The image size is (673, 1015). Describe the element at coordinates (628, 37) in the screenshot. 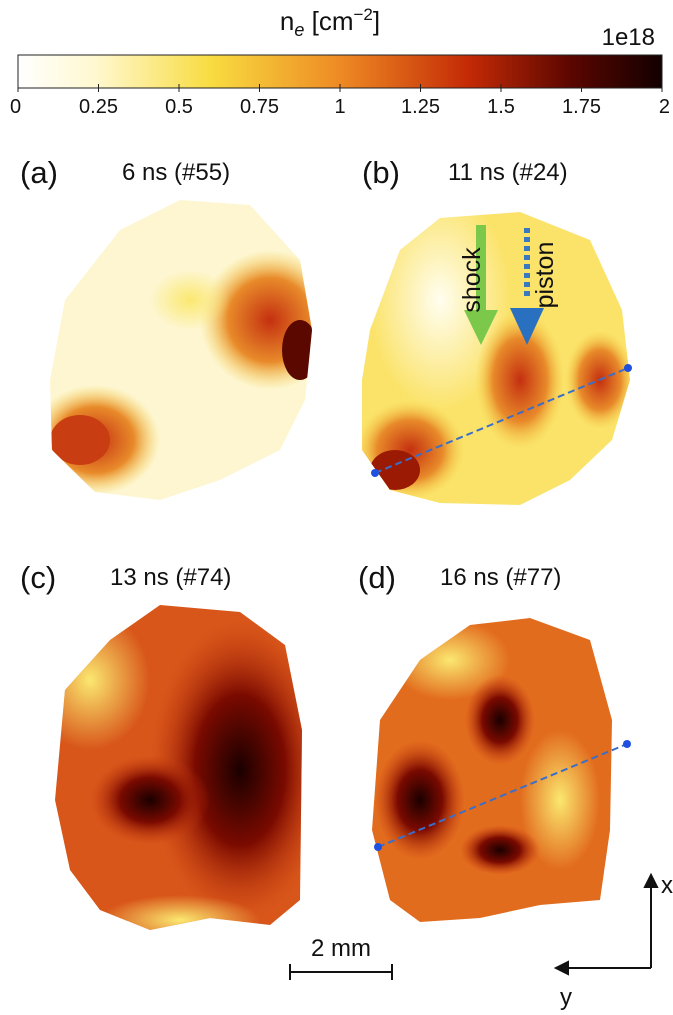

I see `colorbar-multiplier: 1e18` at that location.